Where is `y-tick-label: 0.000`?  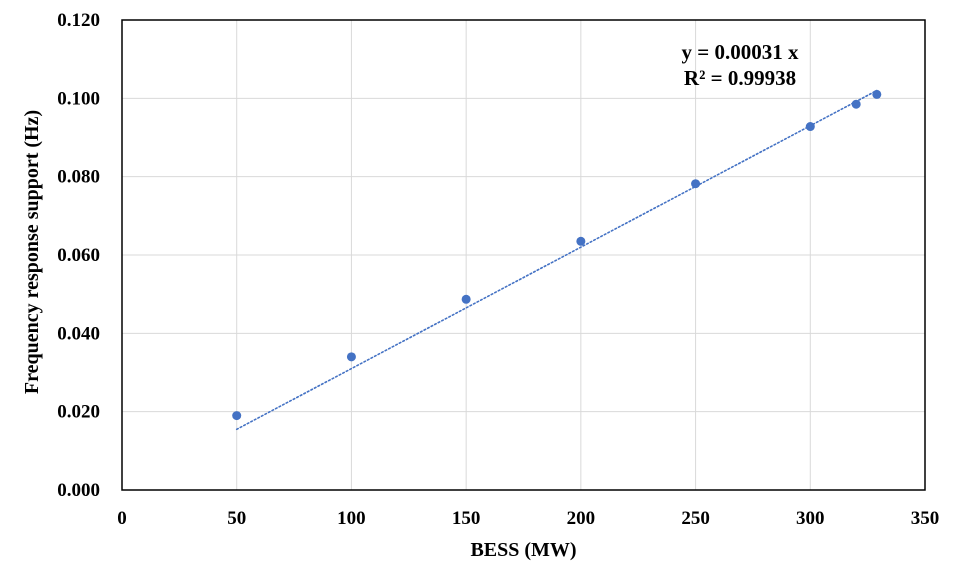
y-tick-label: 0.000 is located at coordinates (78, 490).